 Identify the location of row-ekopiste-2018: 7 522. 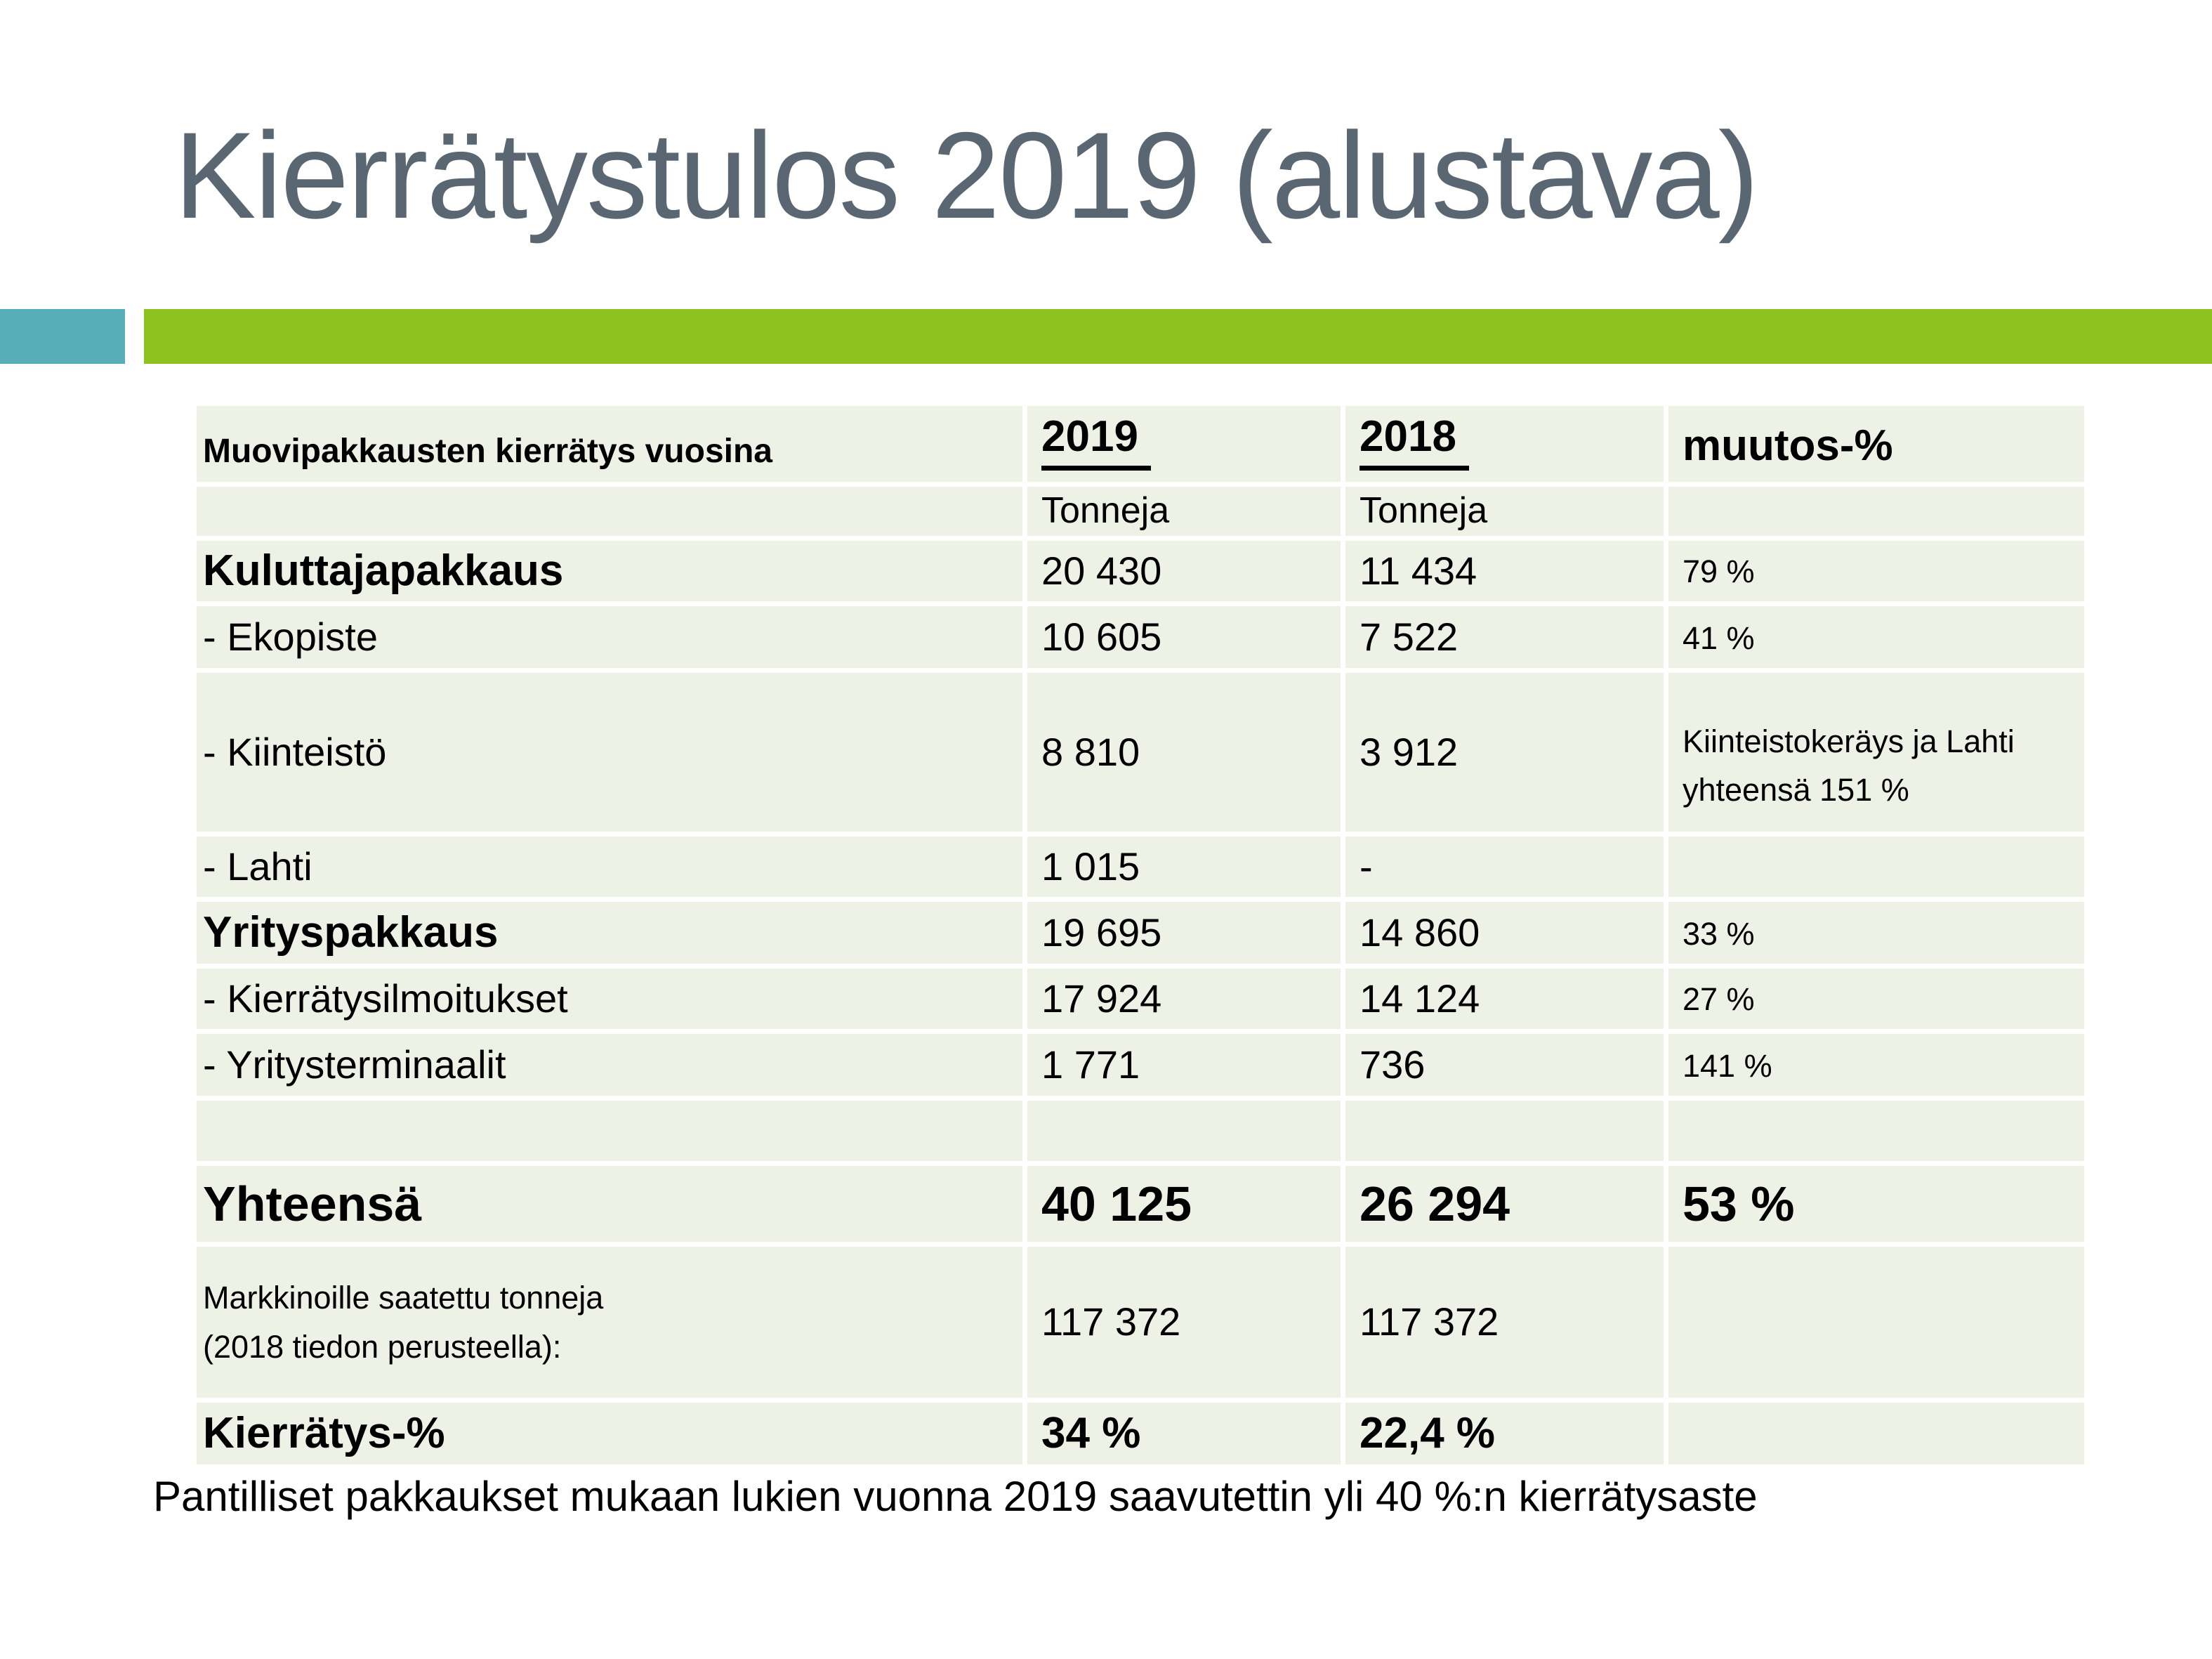
(1504, 637).